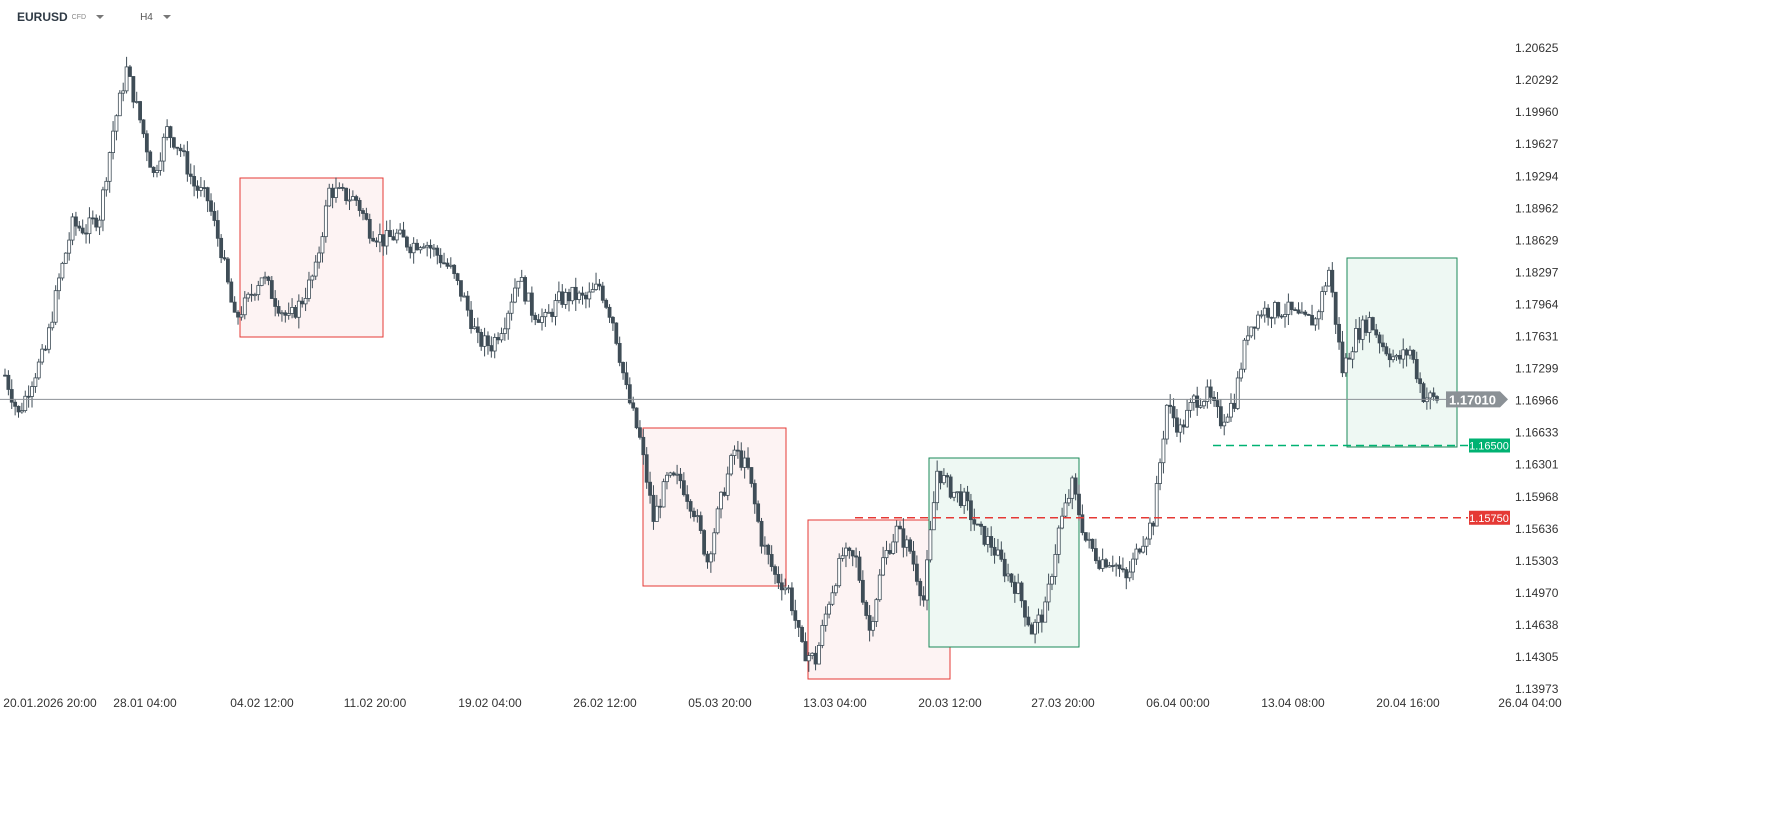 This screenshot has height=816, width=1789. I want to click on y-tick-label: 1.20625, so click(1537, 48).